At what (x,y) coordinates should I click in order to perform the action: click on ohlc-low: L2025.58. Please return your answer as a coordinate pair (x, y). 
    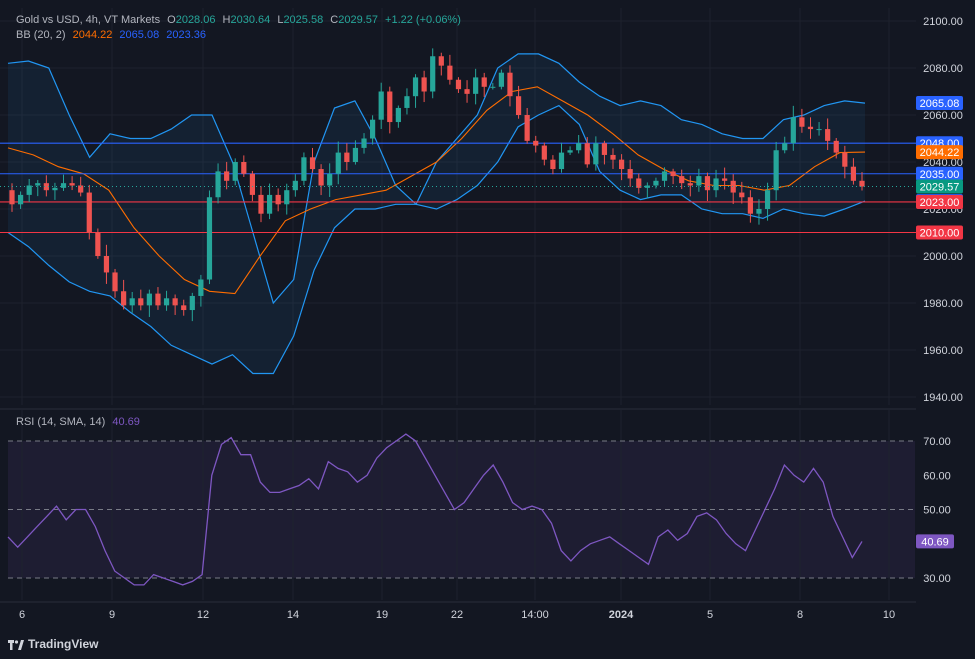
    Looking at the image, I should click on (300, 20).